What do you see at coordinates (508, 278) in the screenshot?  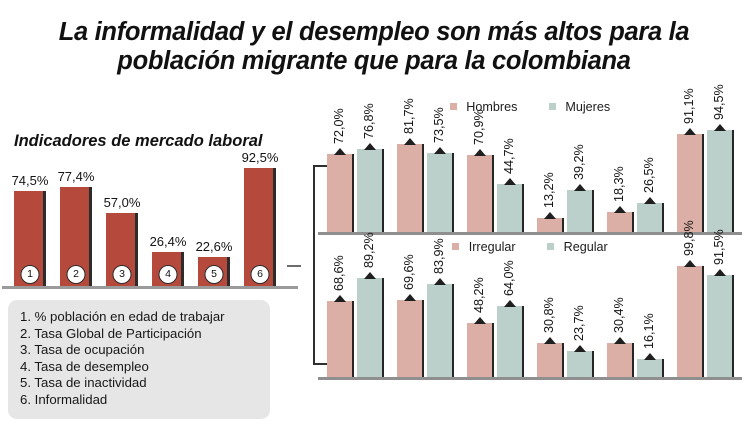 I see `bar-value-label: 64,0%` at bounding box center [508, 278].